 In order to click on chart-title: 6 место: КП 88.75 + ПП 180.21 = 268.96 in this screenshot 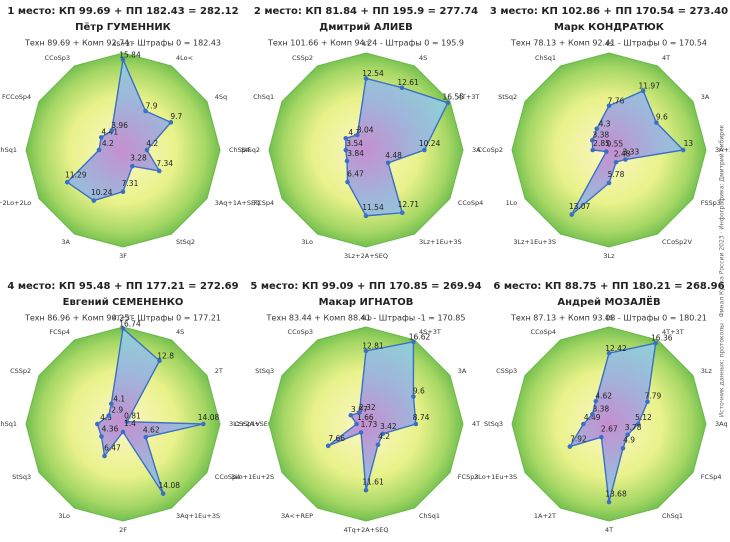, I will do `click(608, 286)`.